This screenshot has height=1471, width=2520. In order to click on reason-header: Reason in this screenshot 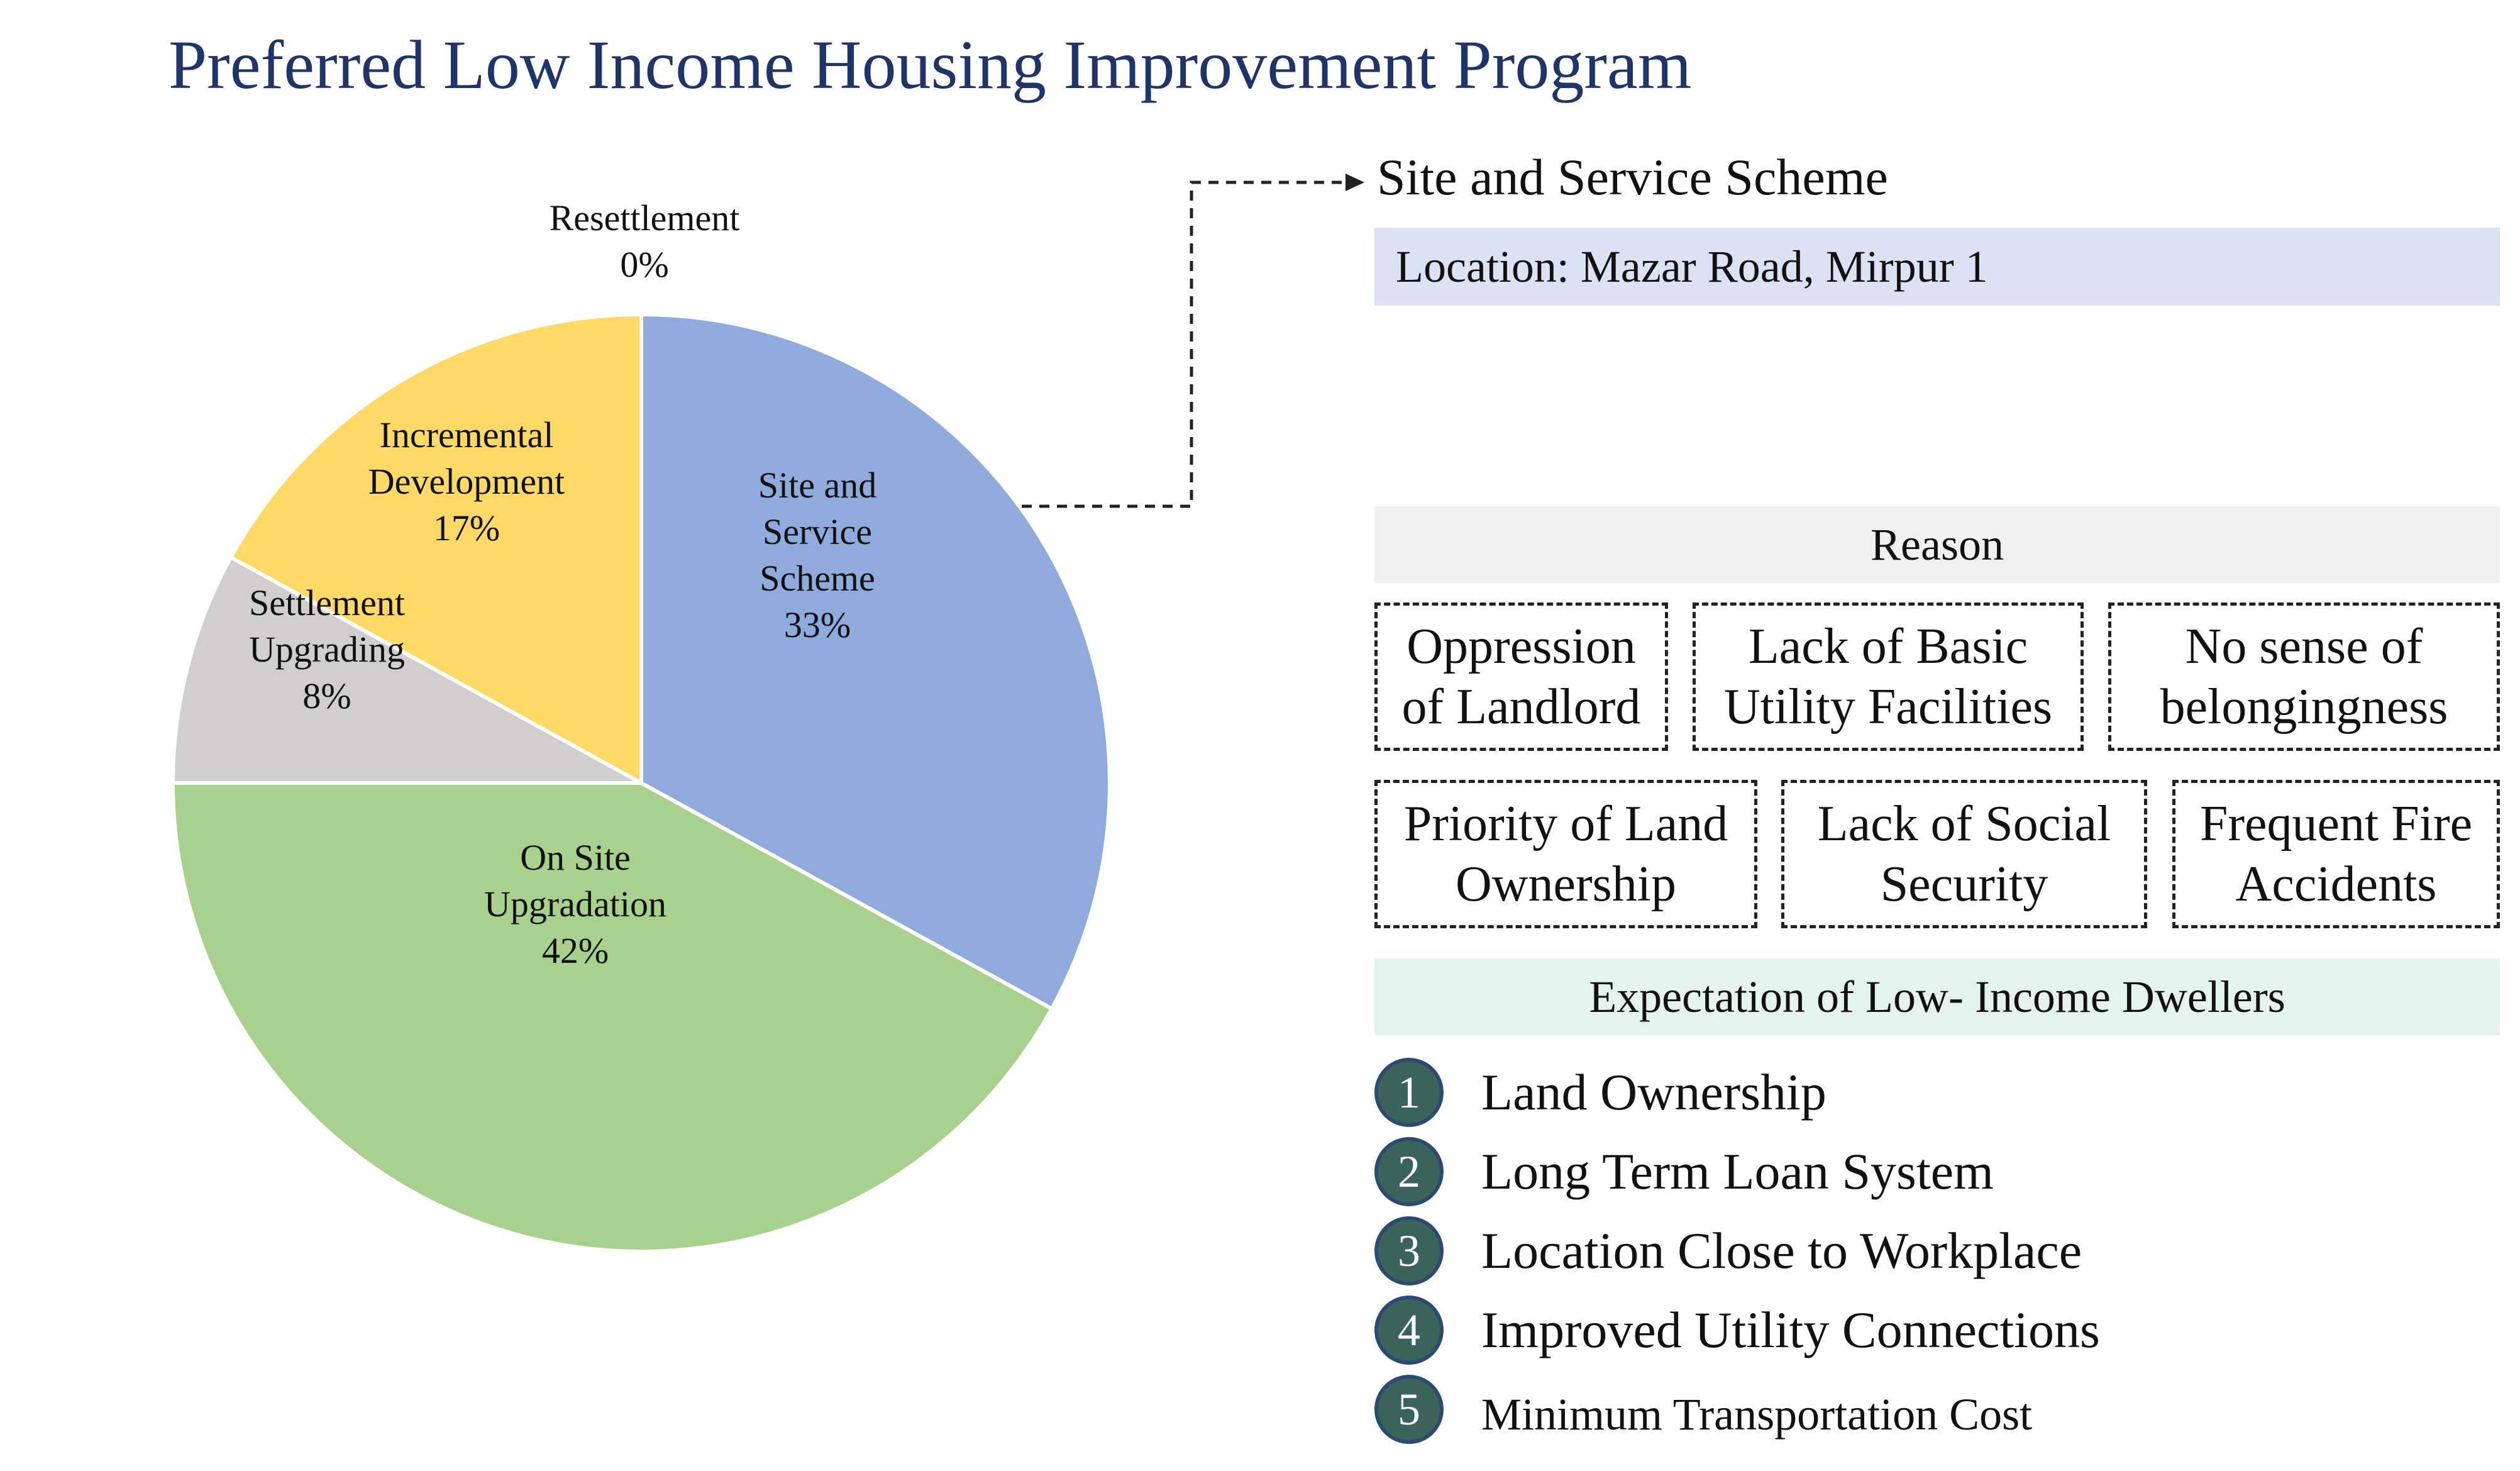, I will do `click(1937, 544)`.